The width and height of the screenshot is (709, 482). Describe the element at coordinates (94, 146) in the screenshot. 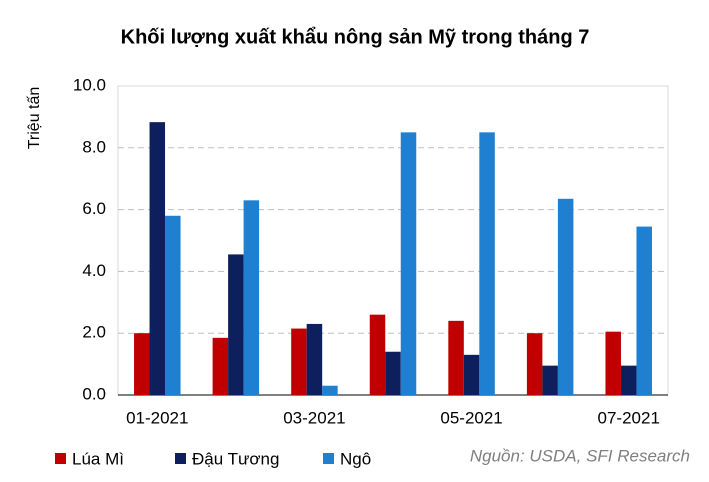

I see `y-tick-label: 8.0` at that location.